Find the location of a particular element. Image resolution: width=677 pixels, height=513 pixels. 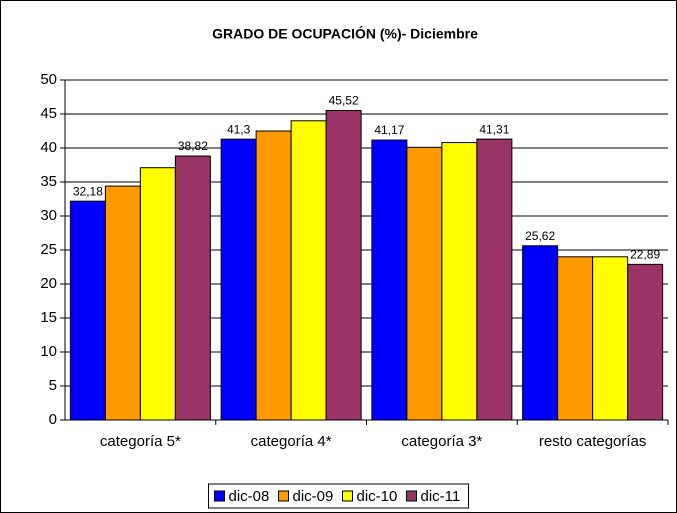

y-tick-label: 25 is located at coordinates (48, 249).